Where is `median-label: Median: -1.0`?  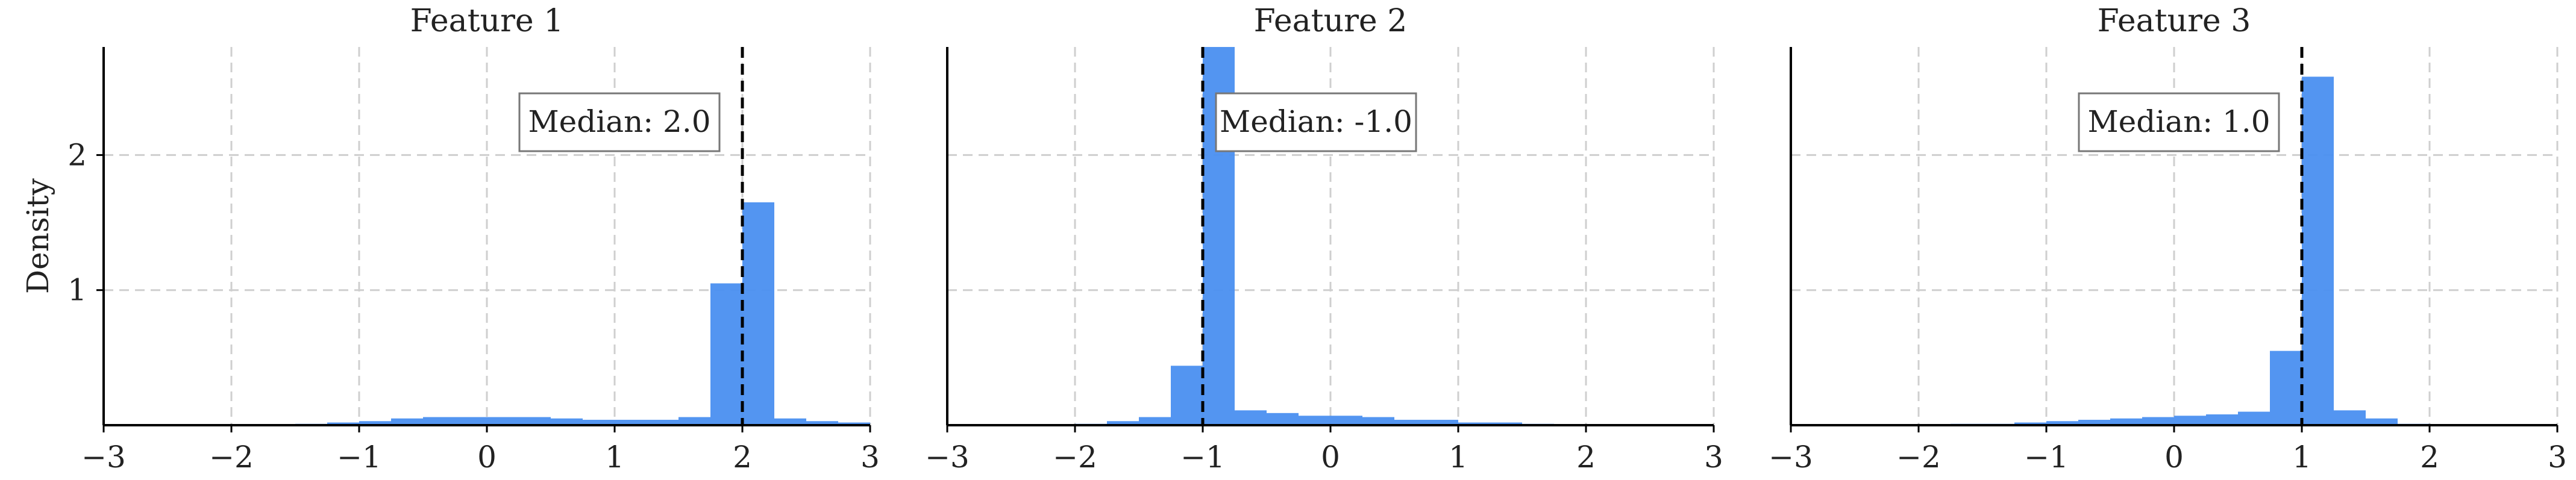 median-label: Median: -1.0 is located at coordinates (1316, 121).